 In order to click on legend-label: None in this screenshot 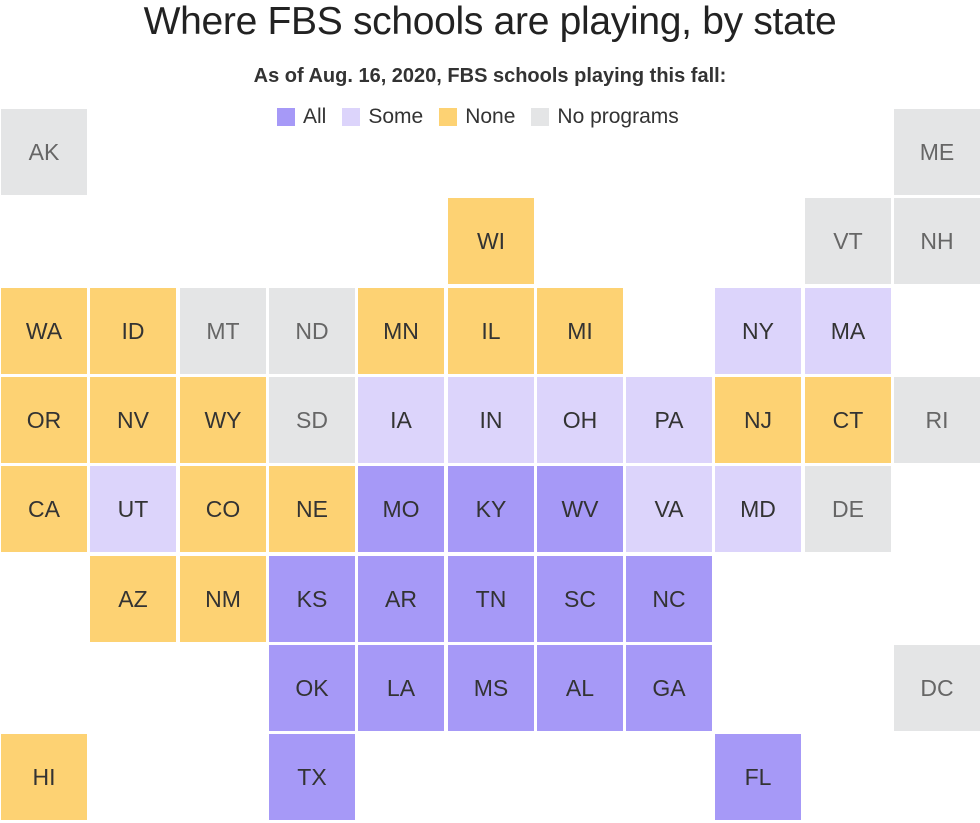, I will do `click(490, 116)`.